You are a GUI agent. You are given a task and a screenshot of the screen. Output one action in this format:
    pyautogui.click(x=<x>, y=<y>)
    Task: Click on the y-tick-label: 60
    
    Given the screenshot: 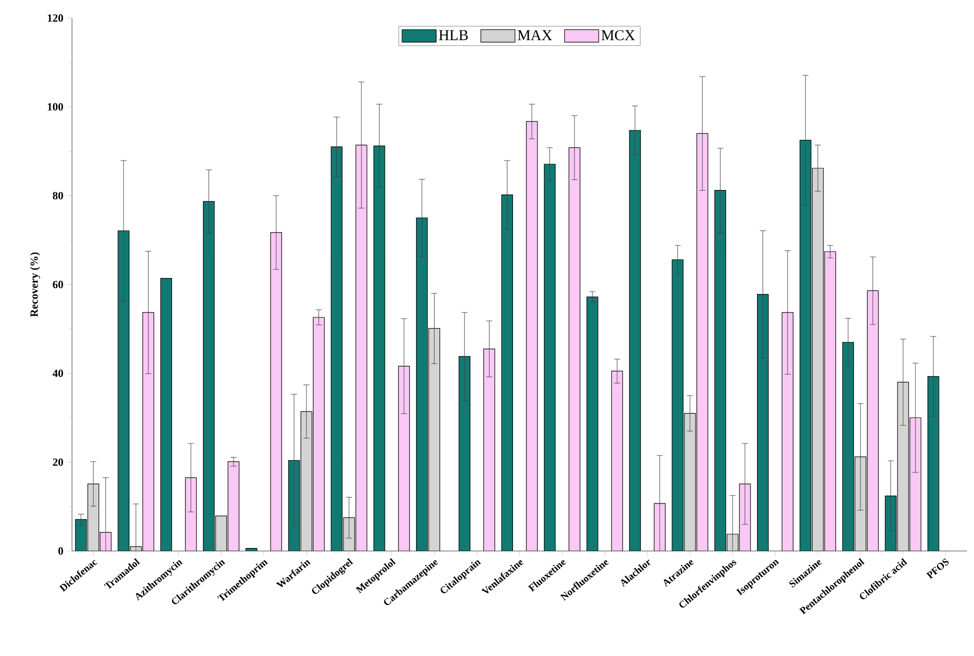 What is the action you would take?
    pyautogui.click(x=58, y=284)
    